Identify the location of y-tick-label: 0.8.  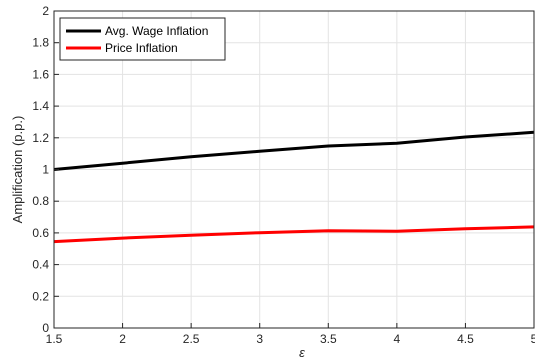
(40, 201).